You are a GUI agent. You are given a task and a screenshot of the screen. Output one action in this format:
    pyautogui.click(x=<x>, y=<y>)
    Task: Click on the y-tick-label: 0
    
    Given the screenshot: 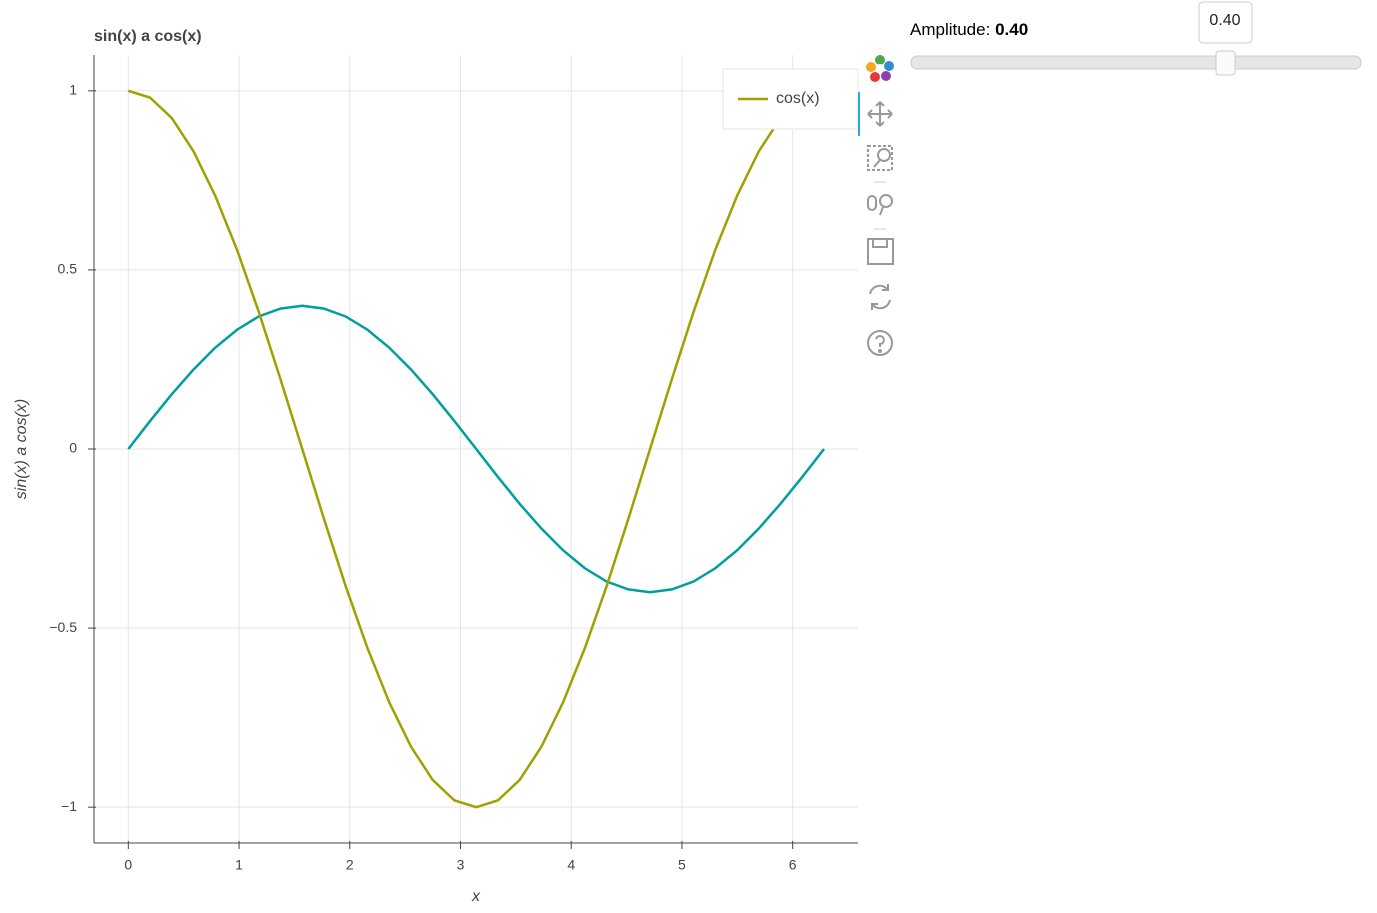 What is the action you would take?
    pyautogui.click(x=73, y=448)
    